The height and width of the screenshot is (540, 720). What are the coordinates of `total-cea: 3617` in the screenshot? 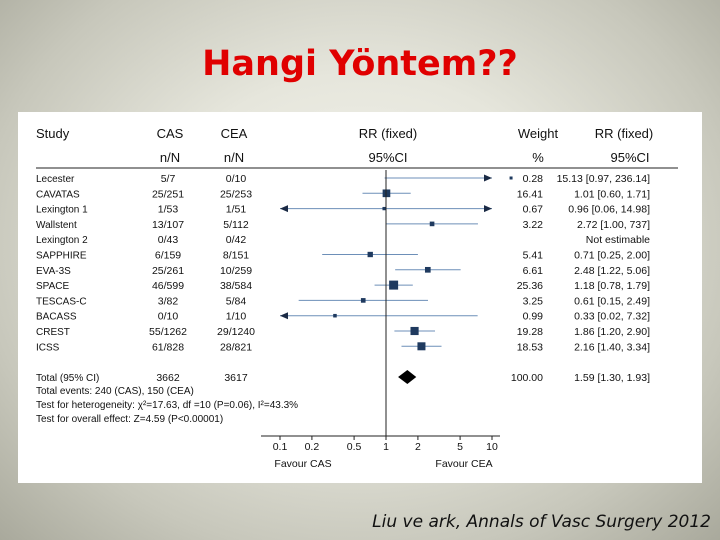 It's located at (236, 378).